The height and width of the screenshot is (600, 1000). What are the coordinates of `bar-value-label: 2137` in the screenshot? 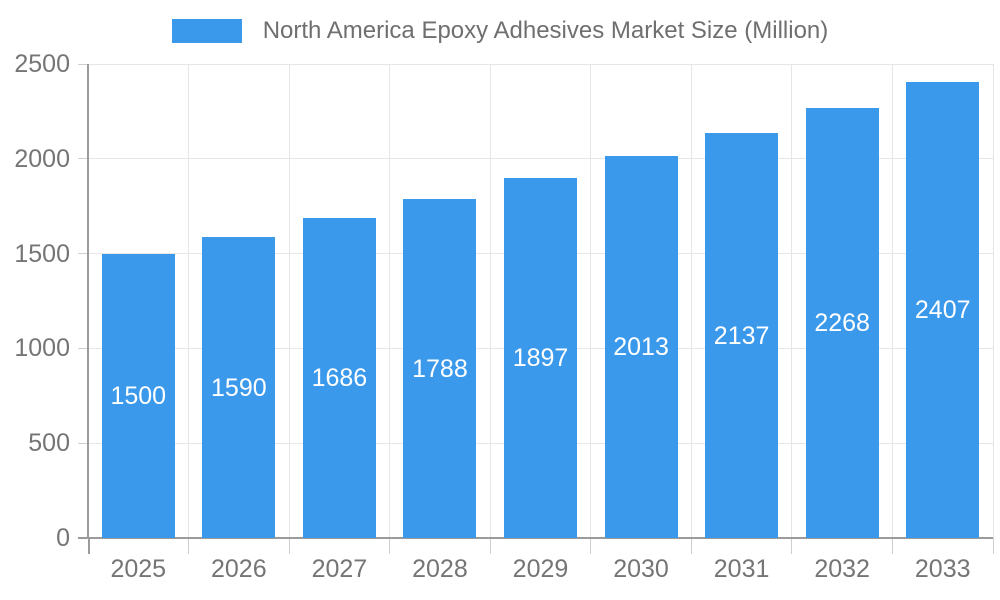 It's located at (741, 335).